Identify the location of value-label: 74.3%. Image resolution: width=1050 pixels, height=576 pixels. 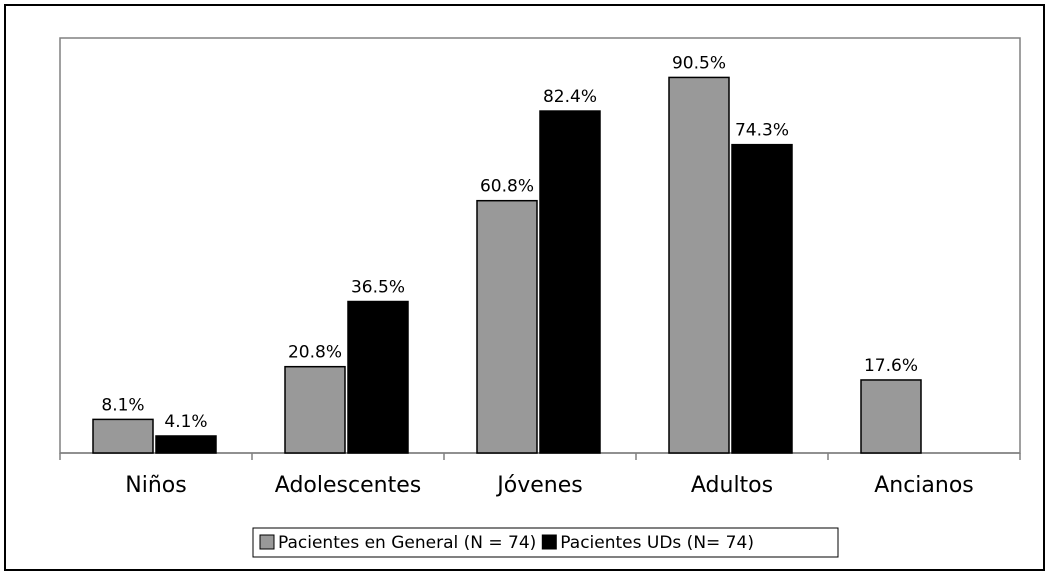
(762, 131).